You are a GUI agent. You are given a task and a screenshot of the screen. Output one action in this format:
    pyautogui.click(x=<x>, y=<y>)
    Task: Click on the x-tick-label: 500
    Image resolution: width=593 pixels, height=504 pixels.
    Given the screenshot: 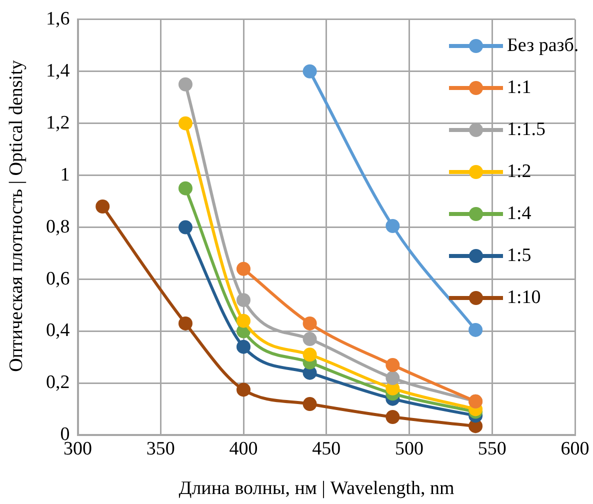 What is the action you would take?
    pyautogui.click(x=409, y=449)
    